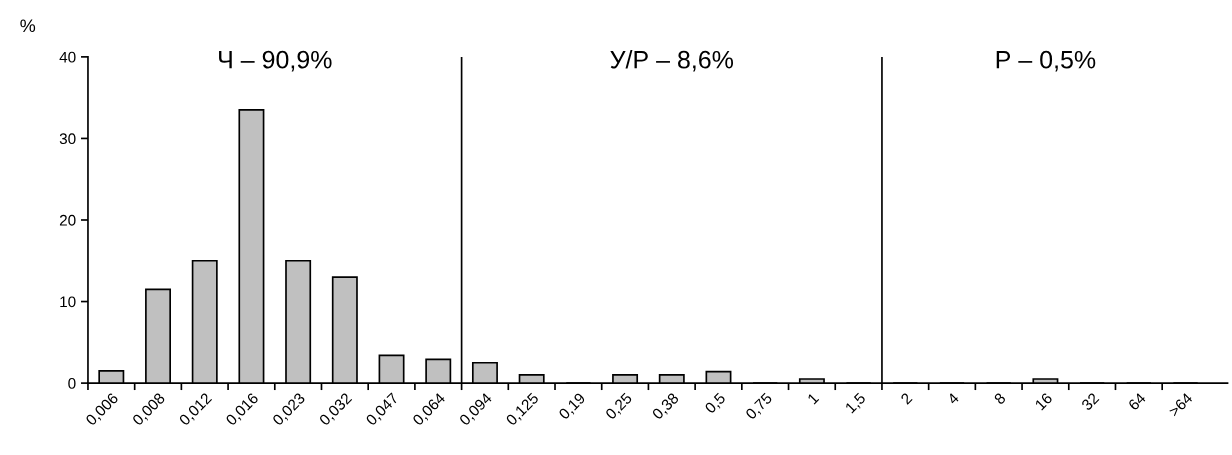 The image size is (1232, 455). What do you see at coordinates (1090, 401) in the screenshot?
I see `x-tick-label: 32` at bounding box center [1090, 401].